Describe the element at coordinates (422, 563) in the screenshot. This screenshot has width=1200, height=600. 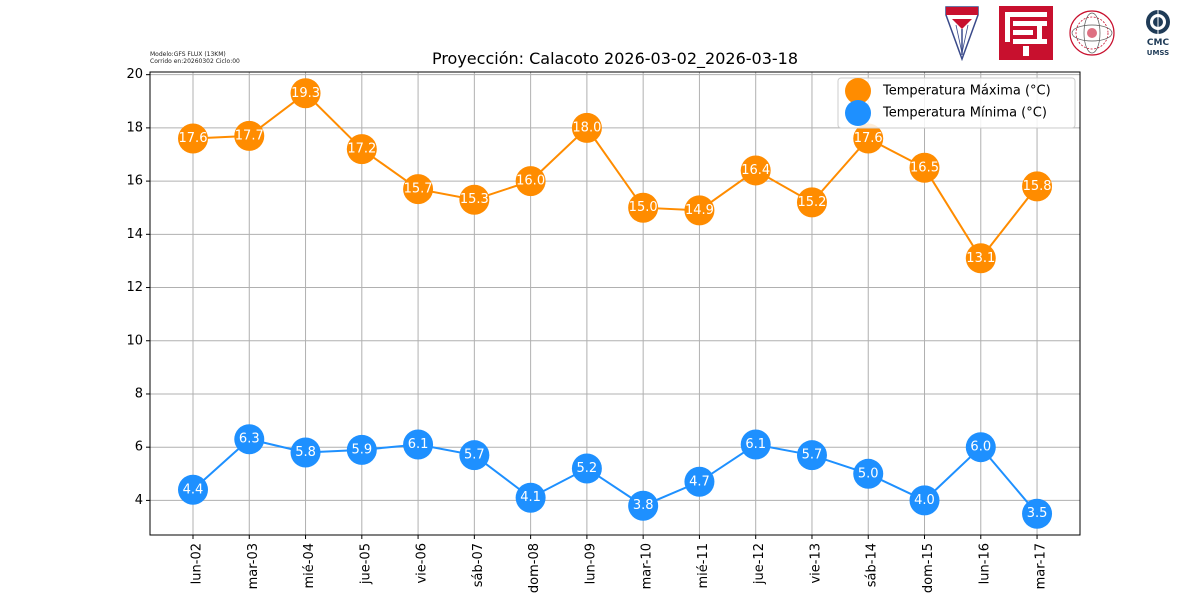
I see `x-tick-label: vie-06` at that location.